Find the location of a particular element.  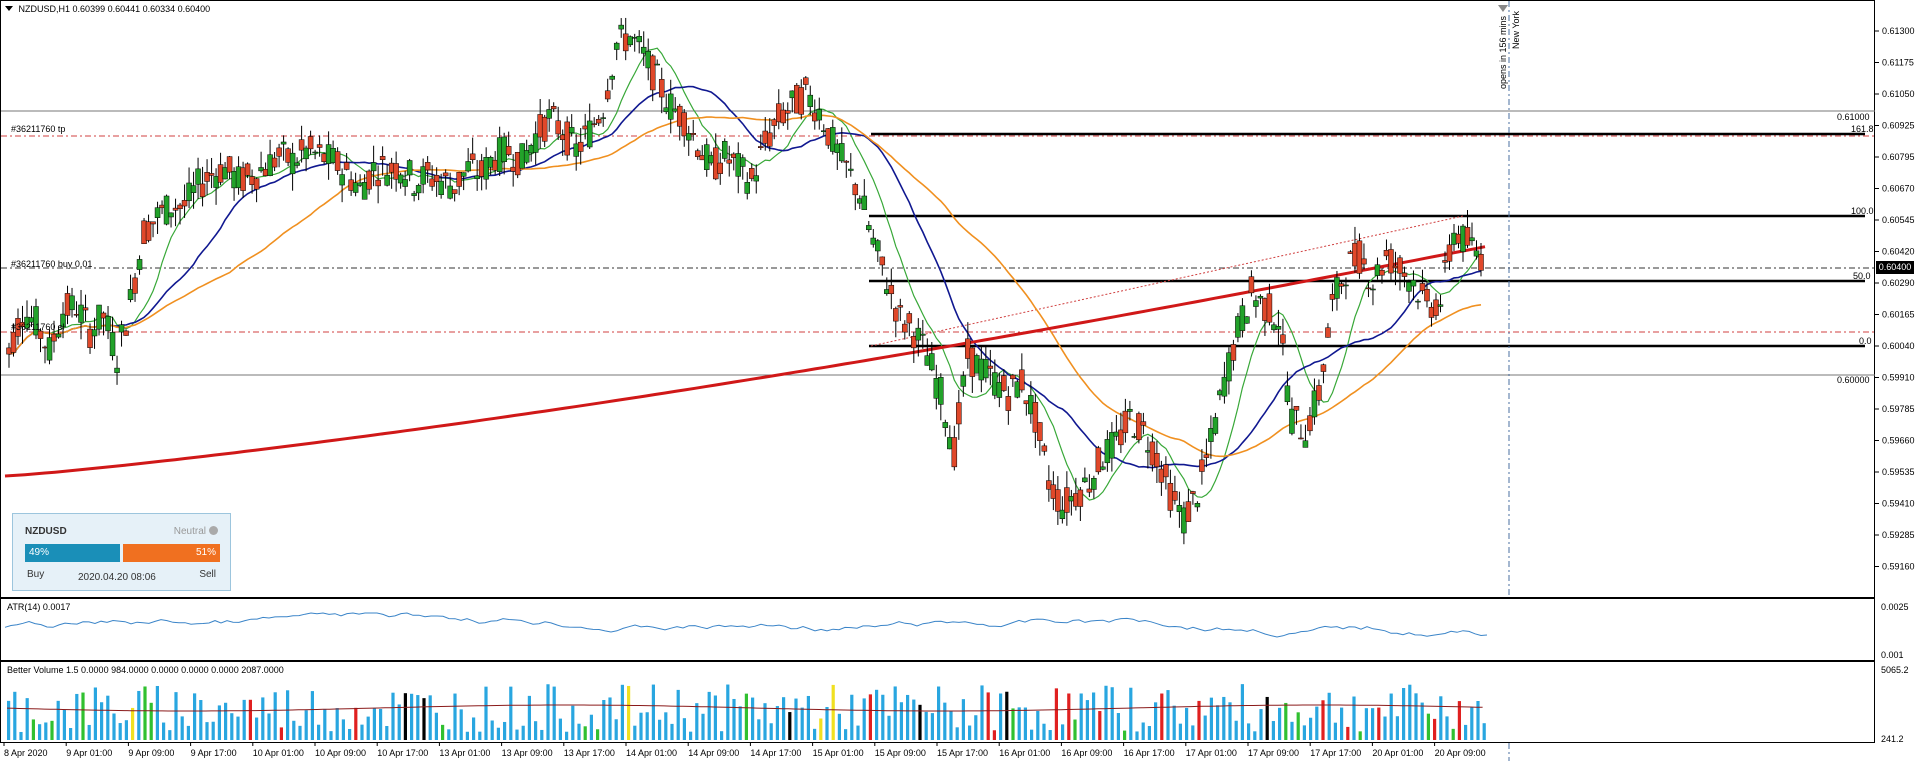

fib-161-label: 161.8 is located at coordinates (1862, 129).